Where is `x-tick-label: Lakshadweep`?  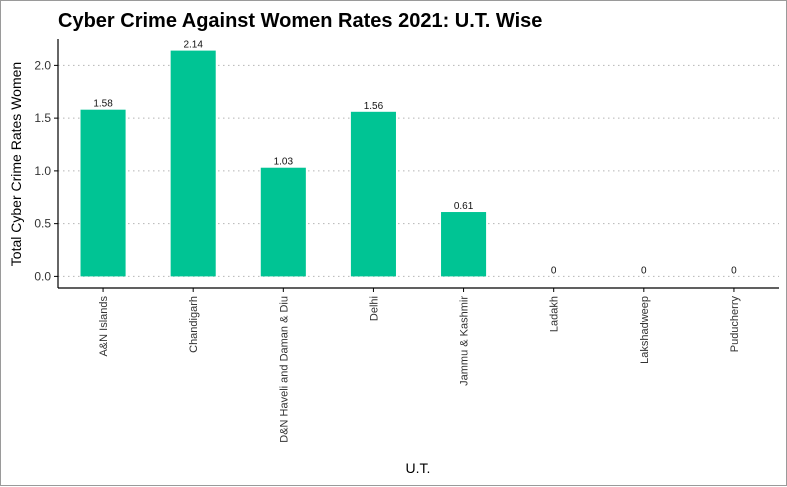 x-tick-label: Lakshadweep is located at coordinates (645, 330).